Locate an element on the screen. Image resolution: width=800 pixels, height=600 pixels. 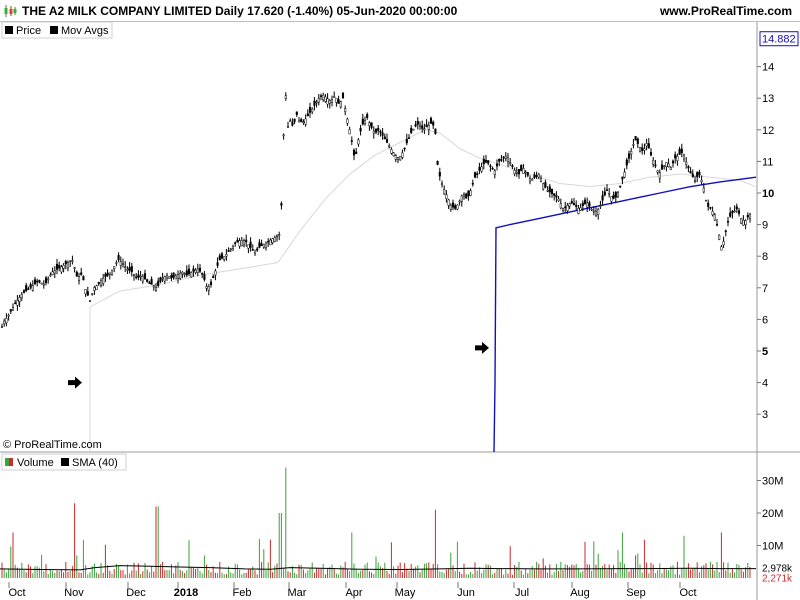
current-price-box is located at coordinates (779, 39).